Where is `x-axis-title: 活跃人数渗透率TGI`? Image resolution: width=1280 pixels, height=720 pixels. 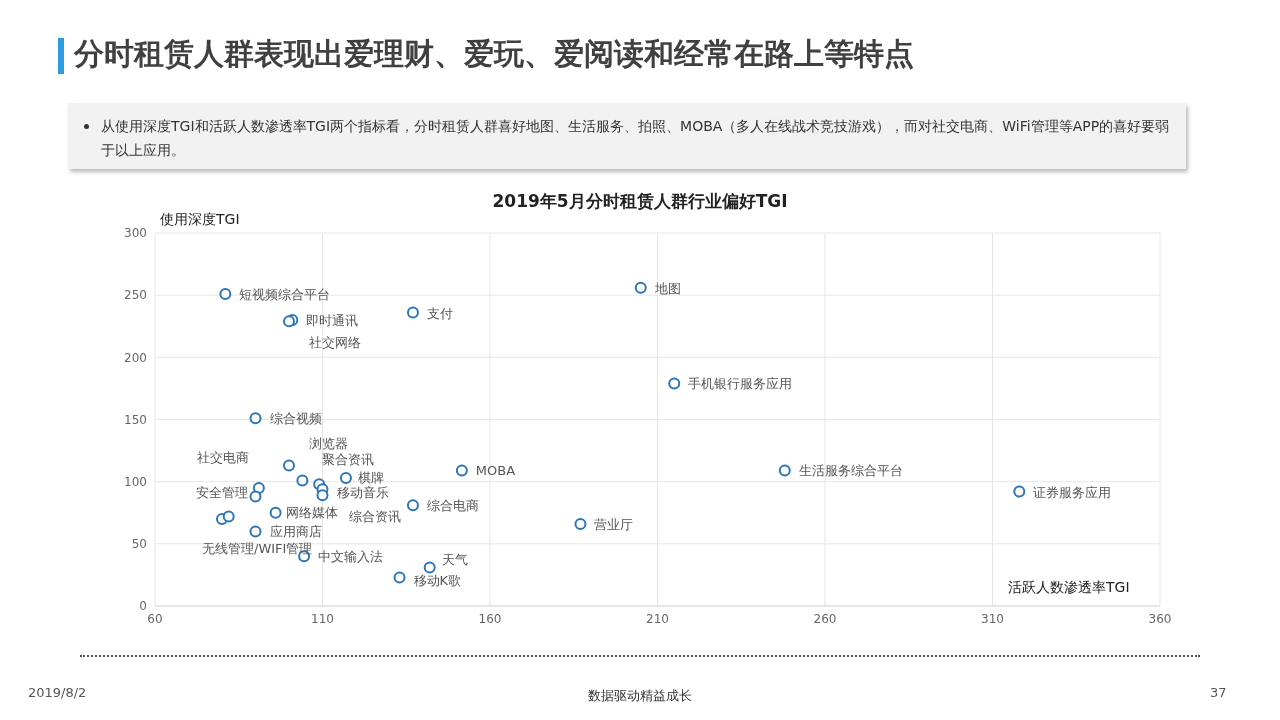 x-axis-title: 活跃人数渗透率TGI is located at coordinates (1069, 588).